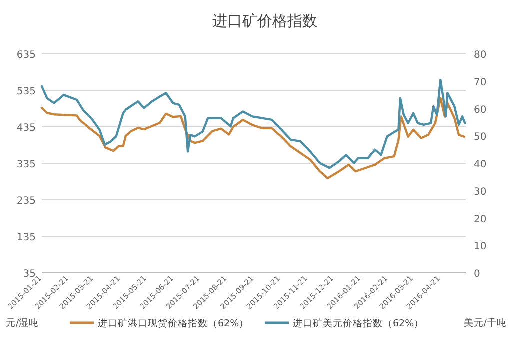 Image resolution: width=510 pixels, height=342 pixels. I want to click on y-tick-label: 35, so click(29, 274).